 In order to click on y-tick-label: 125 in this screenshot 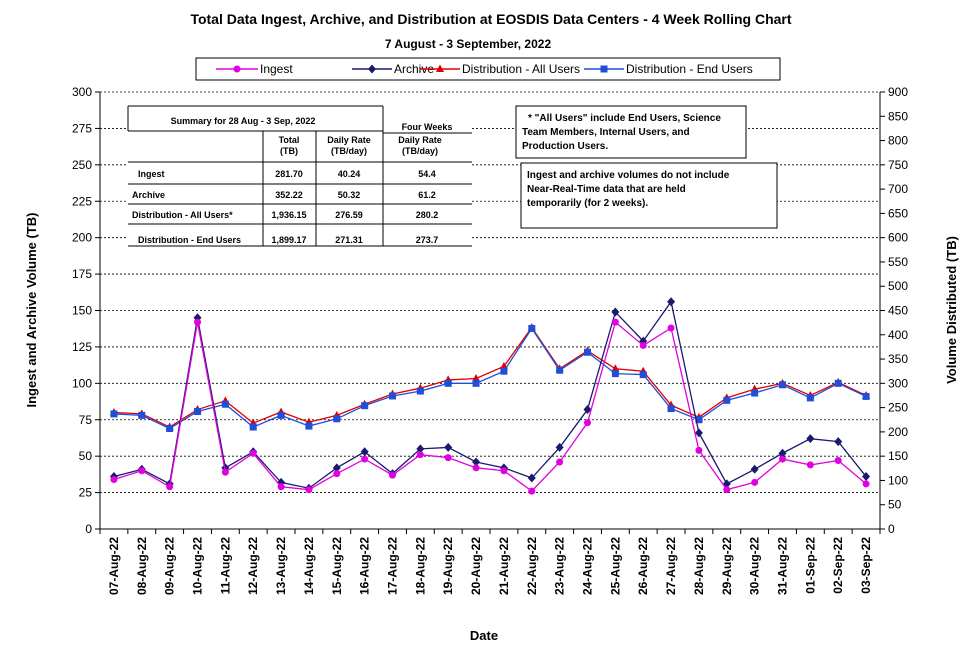, I will do `click(82, 347)`.